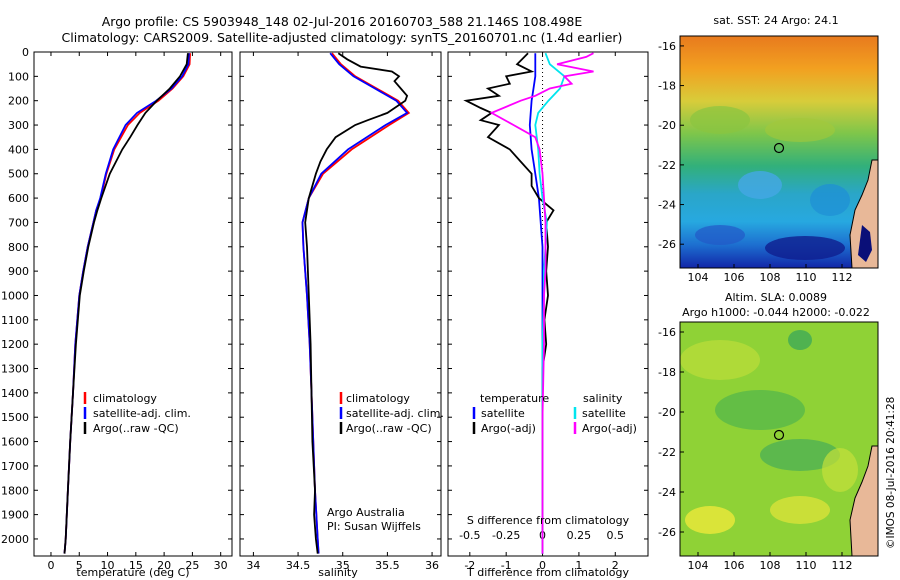 This screenshot has height=580, width=900. I want to click on x-tick-label: 25, so click(192, 565).